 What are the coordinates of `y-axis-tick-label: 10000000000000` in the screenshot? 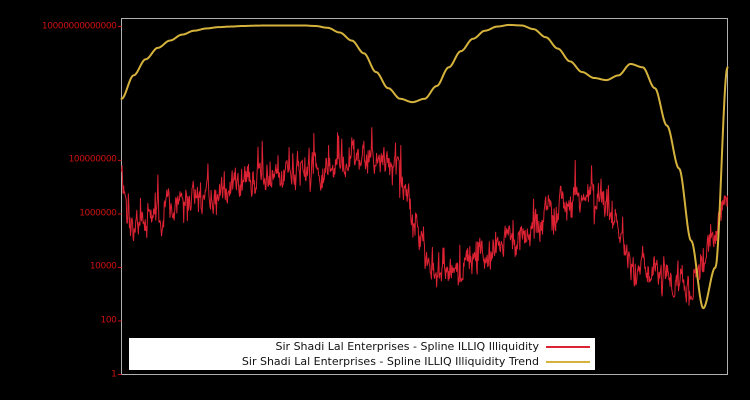 It's located at (79, 26).